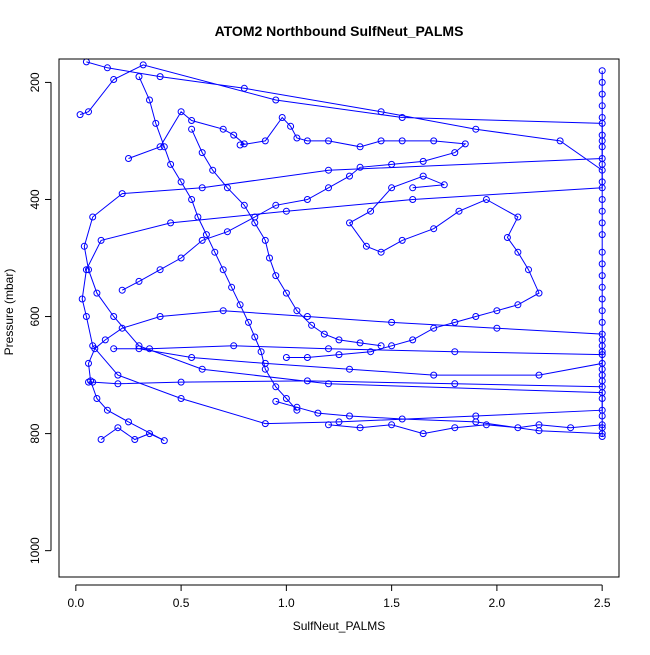 The image size is (650, 655). Describe the element at coordinates (339, 597) in the screenshot. I see `x-axis: 0.0 0.5 1.0 1.5 2.0 2.5` at that location.